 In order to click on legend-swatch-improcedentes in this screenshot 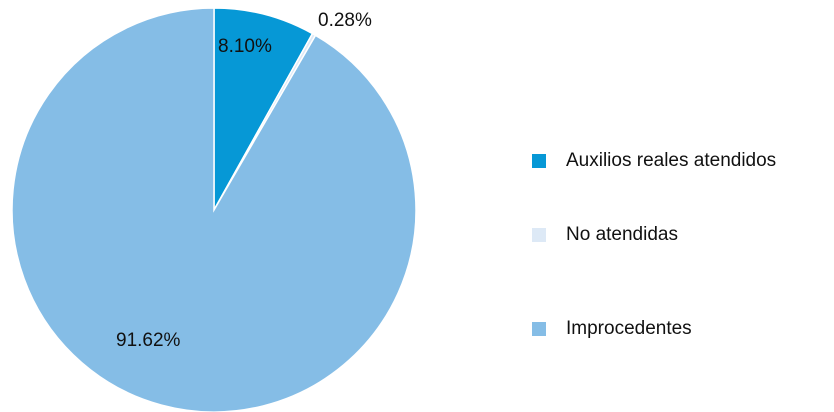, I will do `click(539, 329)`.